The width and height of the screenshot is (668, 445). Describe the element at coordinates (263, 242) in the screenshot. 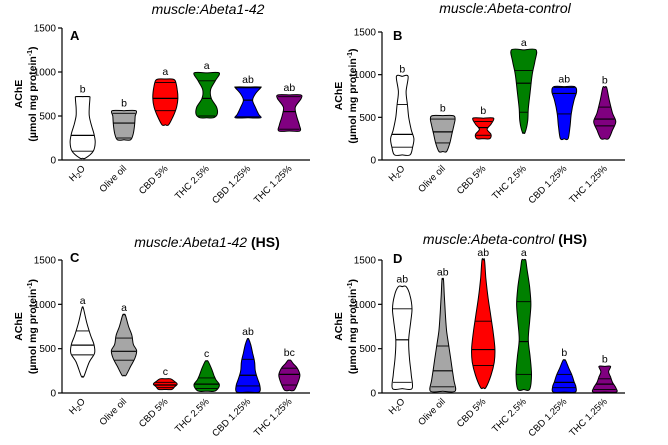

I see `panel-title-suffix: (HS)` at that location.